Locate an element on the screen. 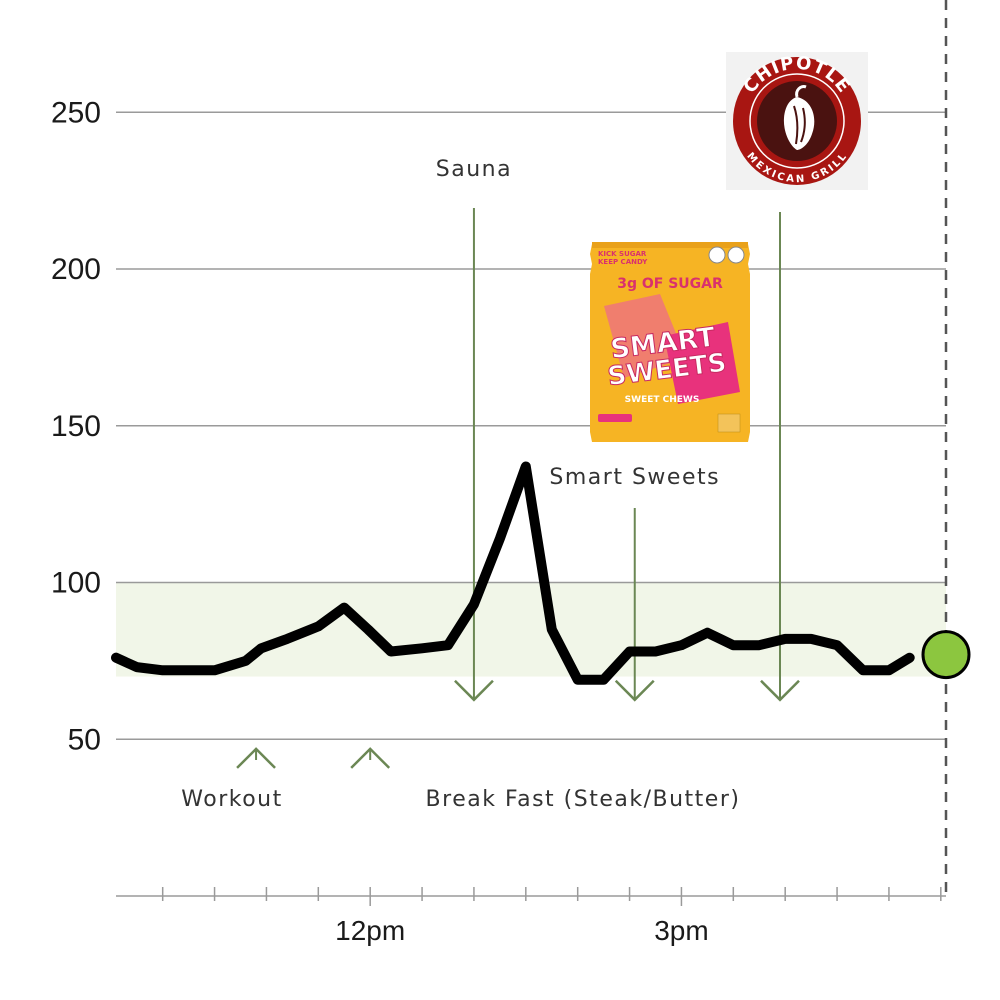  bag-corner-text-2: KEEP CANDY is located at coordinates (623, 262).